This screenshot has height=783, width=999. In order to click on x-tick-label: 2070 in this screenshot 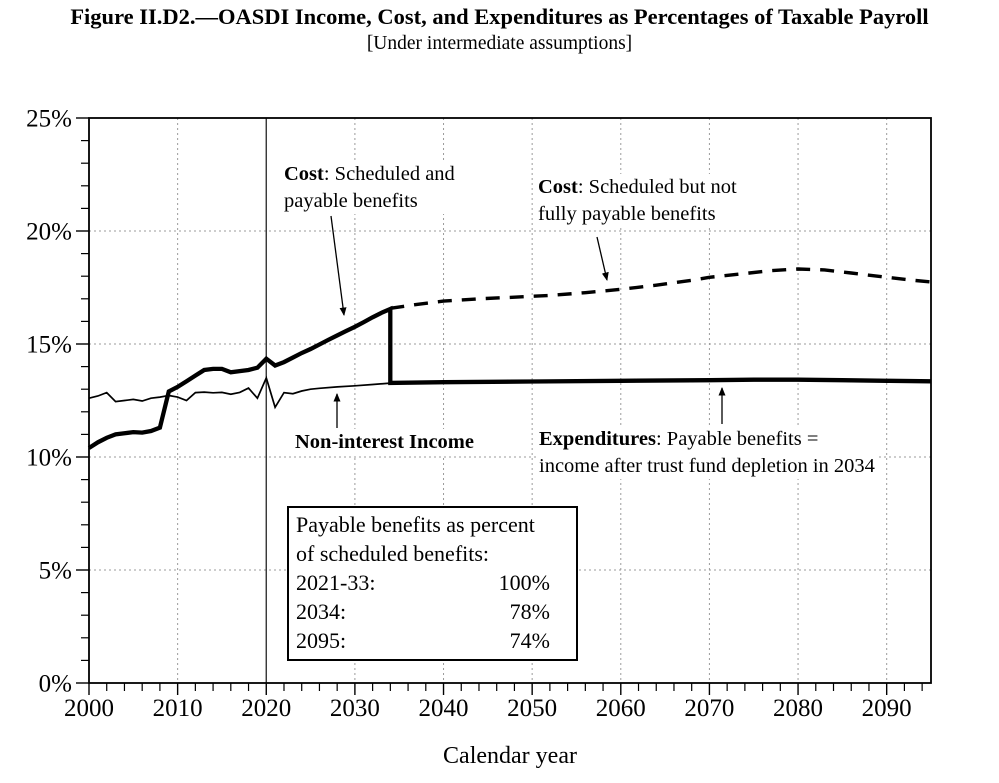, I will do `click(709, 708)`.